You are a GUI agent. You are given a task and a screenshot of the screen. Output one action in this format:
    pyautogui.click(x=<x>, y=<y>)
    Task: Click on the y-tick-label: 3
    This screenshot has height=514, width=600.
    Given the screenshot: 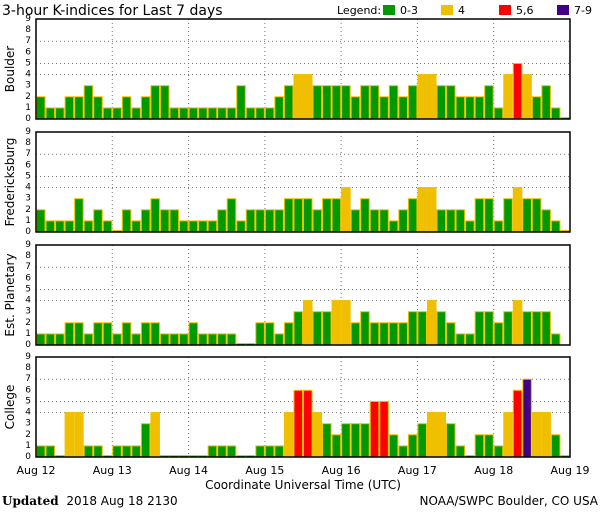 What is the action you would take?
    pyautogui.click(x=28, y=312)
    